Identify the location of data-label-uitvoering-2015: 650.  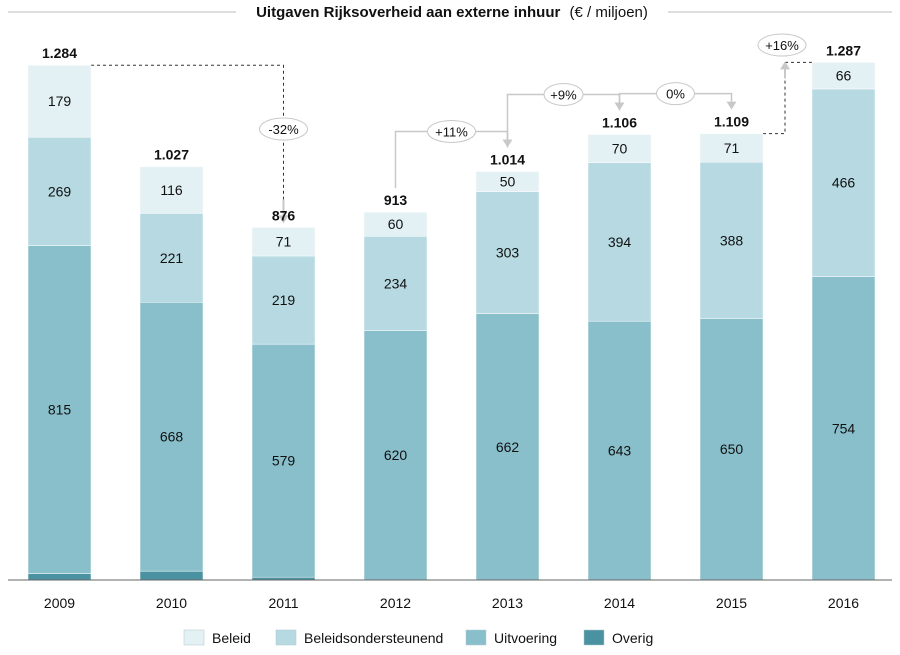
(732, 449).